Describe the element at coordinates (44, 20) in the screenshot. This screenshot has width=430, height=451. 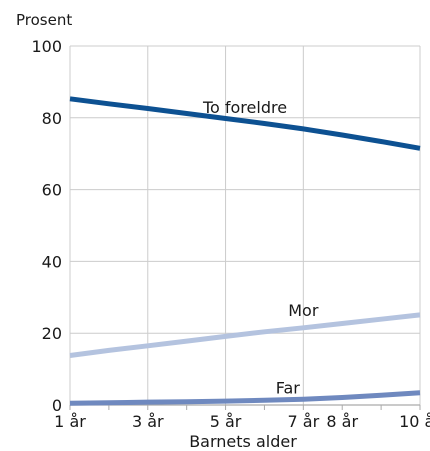
I see `y-axis-label: Prosent` at that location.